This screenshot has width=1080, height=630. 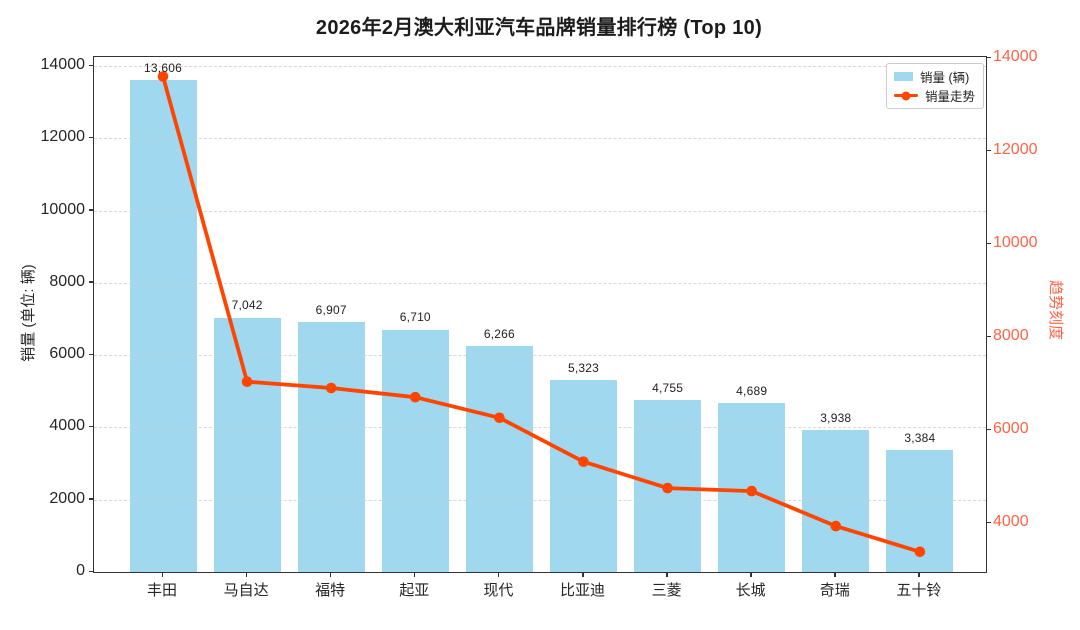 What do you see at coordinates (246, 590) in the screenshot?
I see `xtick-label-2: 马自达` at bounding box center [246, 590].